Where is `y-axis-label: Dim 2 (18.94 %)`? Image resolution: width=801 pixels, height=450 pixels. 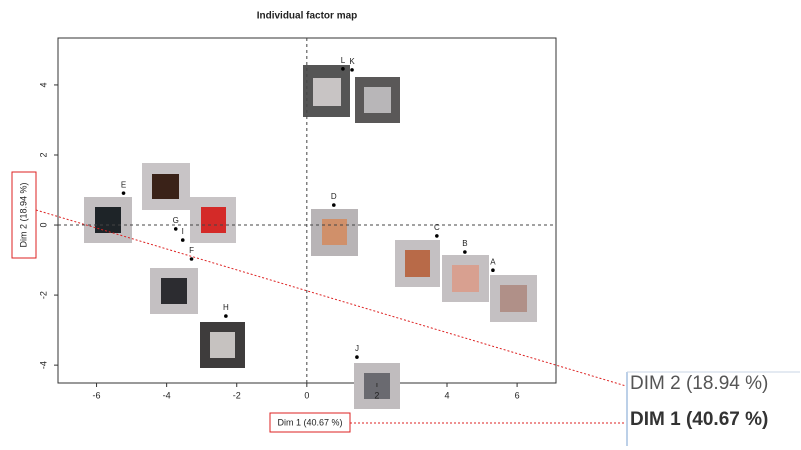
y-axis-label: Dim 2 (18.94 %) is located at coordinates (23, 214).